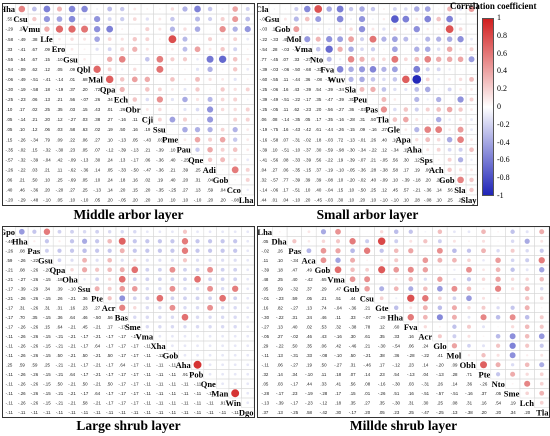  I want to click on correlation-value-label: .46, so click(22, 190).